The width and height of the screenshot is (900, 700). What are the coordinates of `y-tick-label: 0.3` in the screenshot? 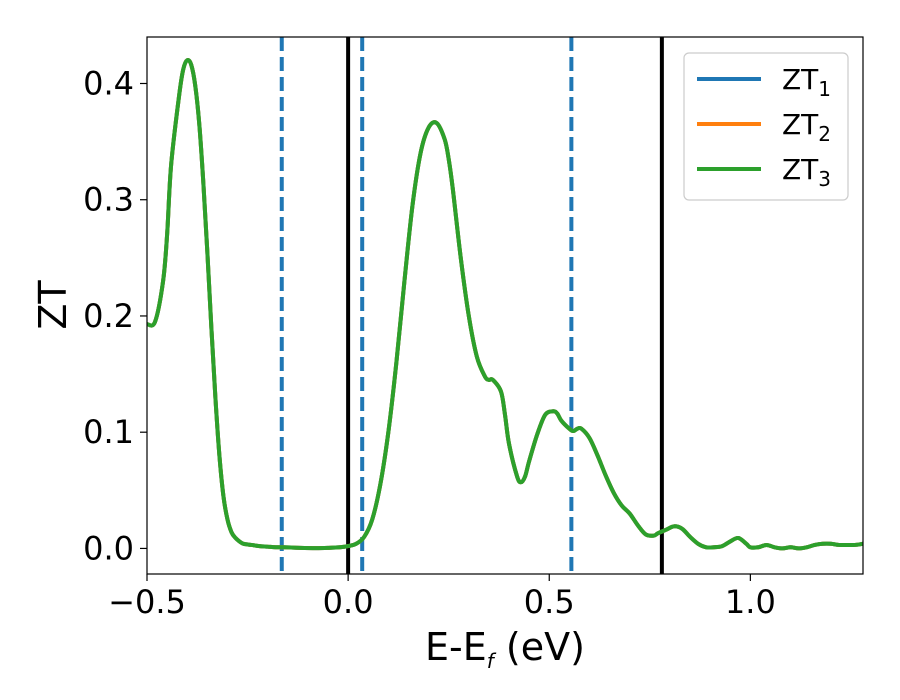 It's located at (108, 200).